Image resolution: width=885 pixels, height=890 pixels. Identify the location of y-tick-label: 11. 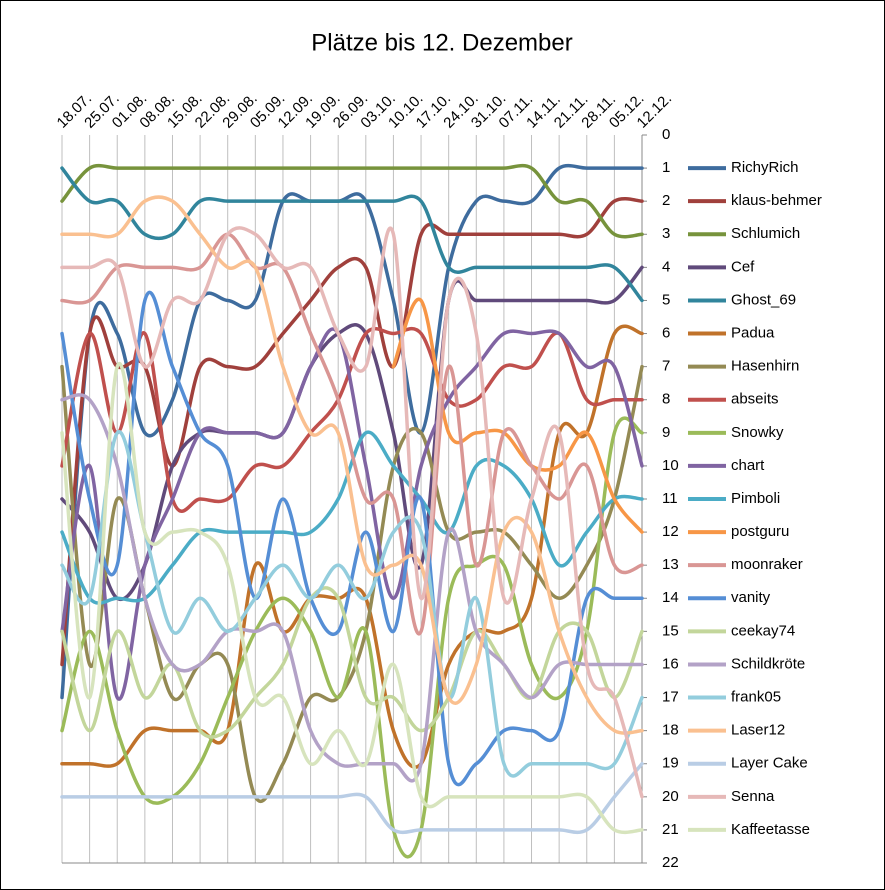
(670, 498).